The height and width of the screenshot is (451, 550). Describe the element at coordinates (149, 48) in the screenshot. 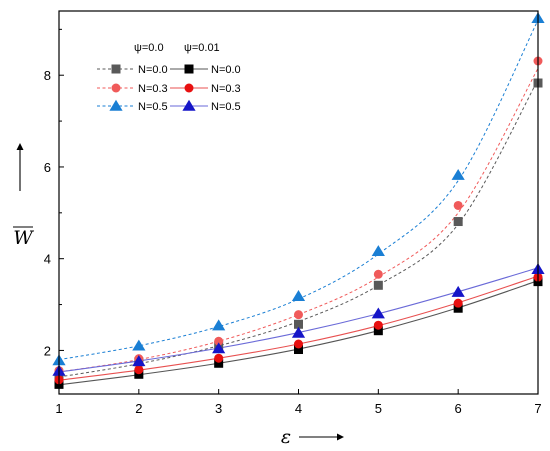

I see `legend-header-0: ψ=0.0` at that location.